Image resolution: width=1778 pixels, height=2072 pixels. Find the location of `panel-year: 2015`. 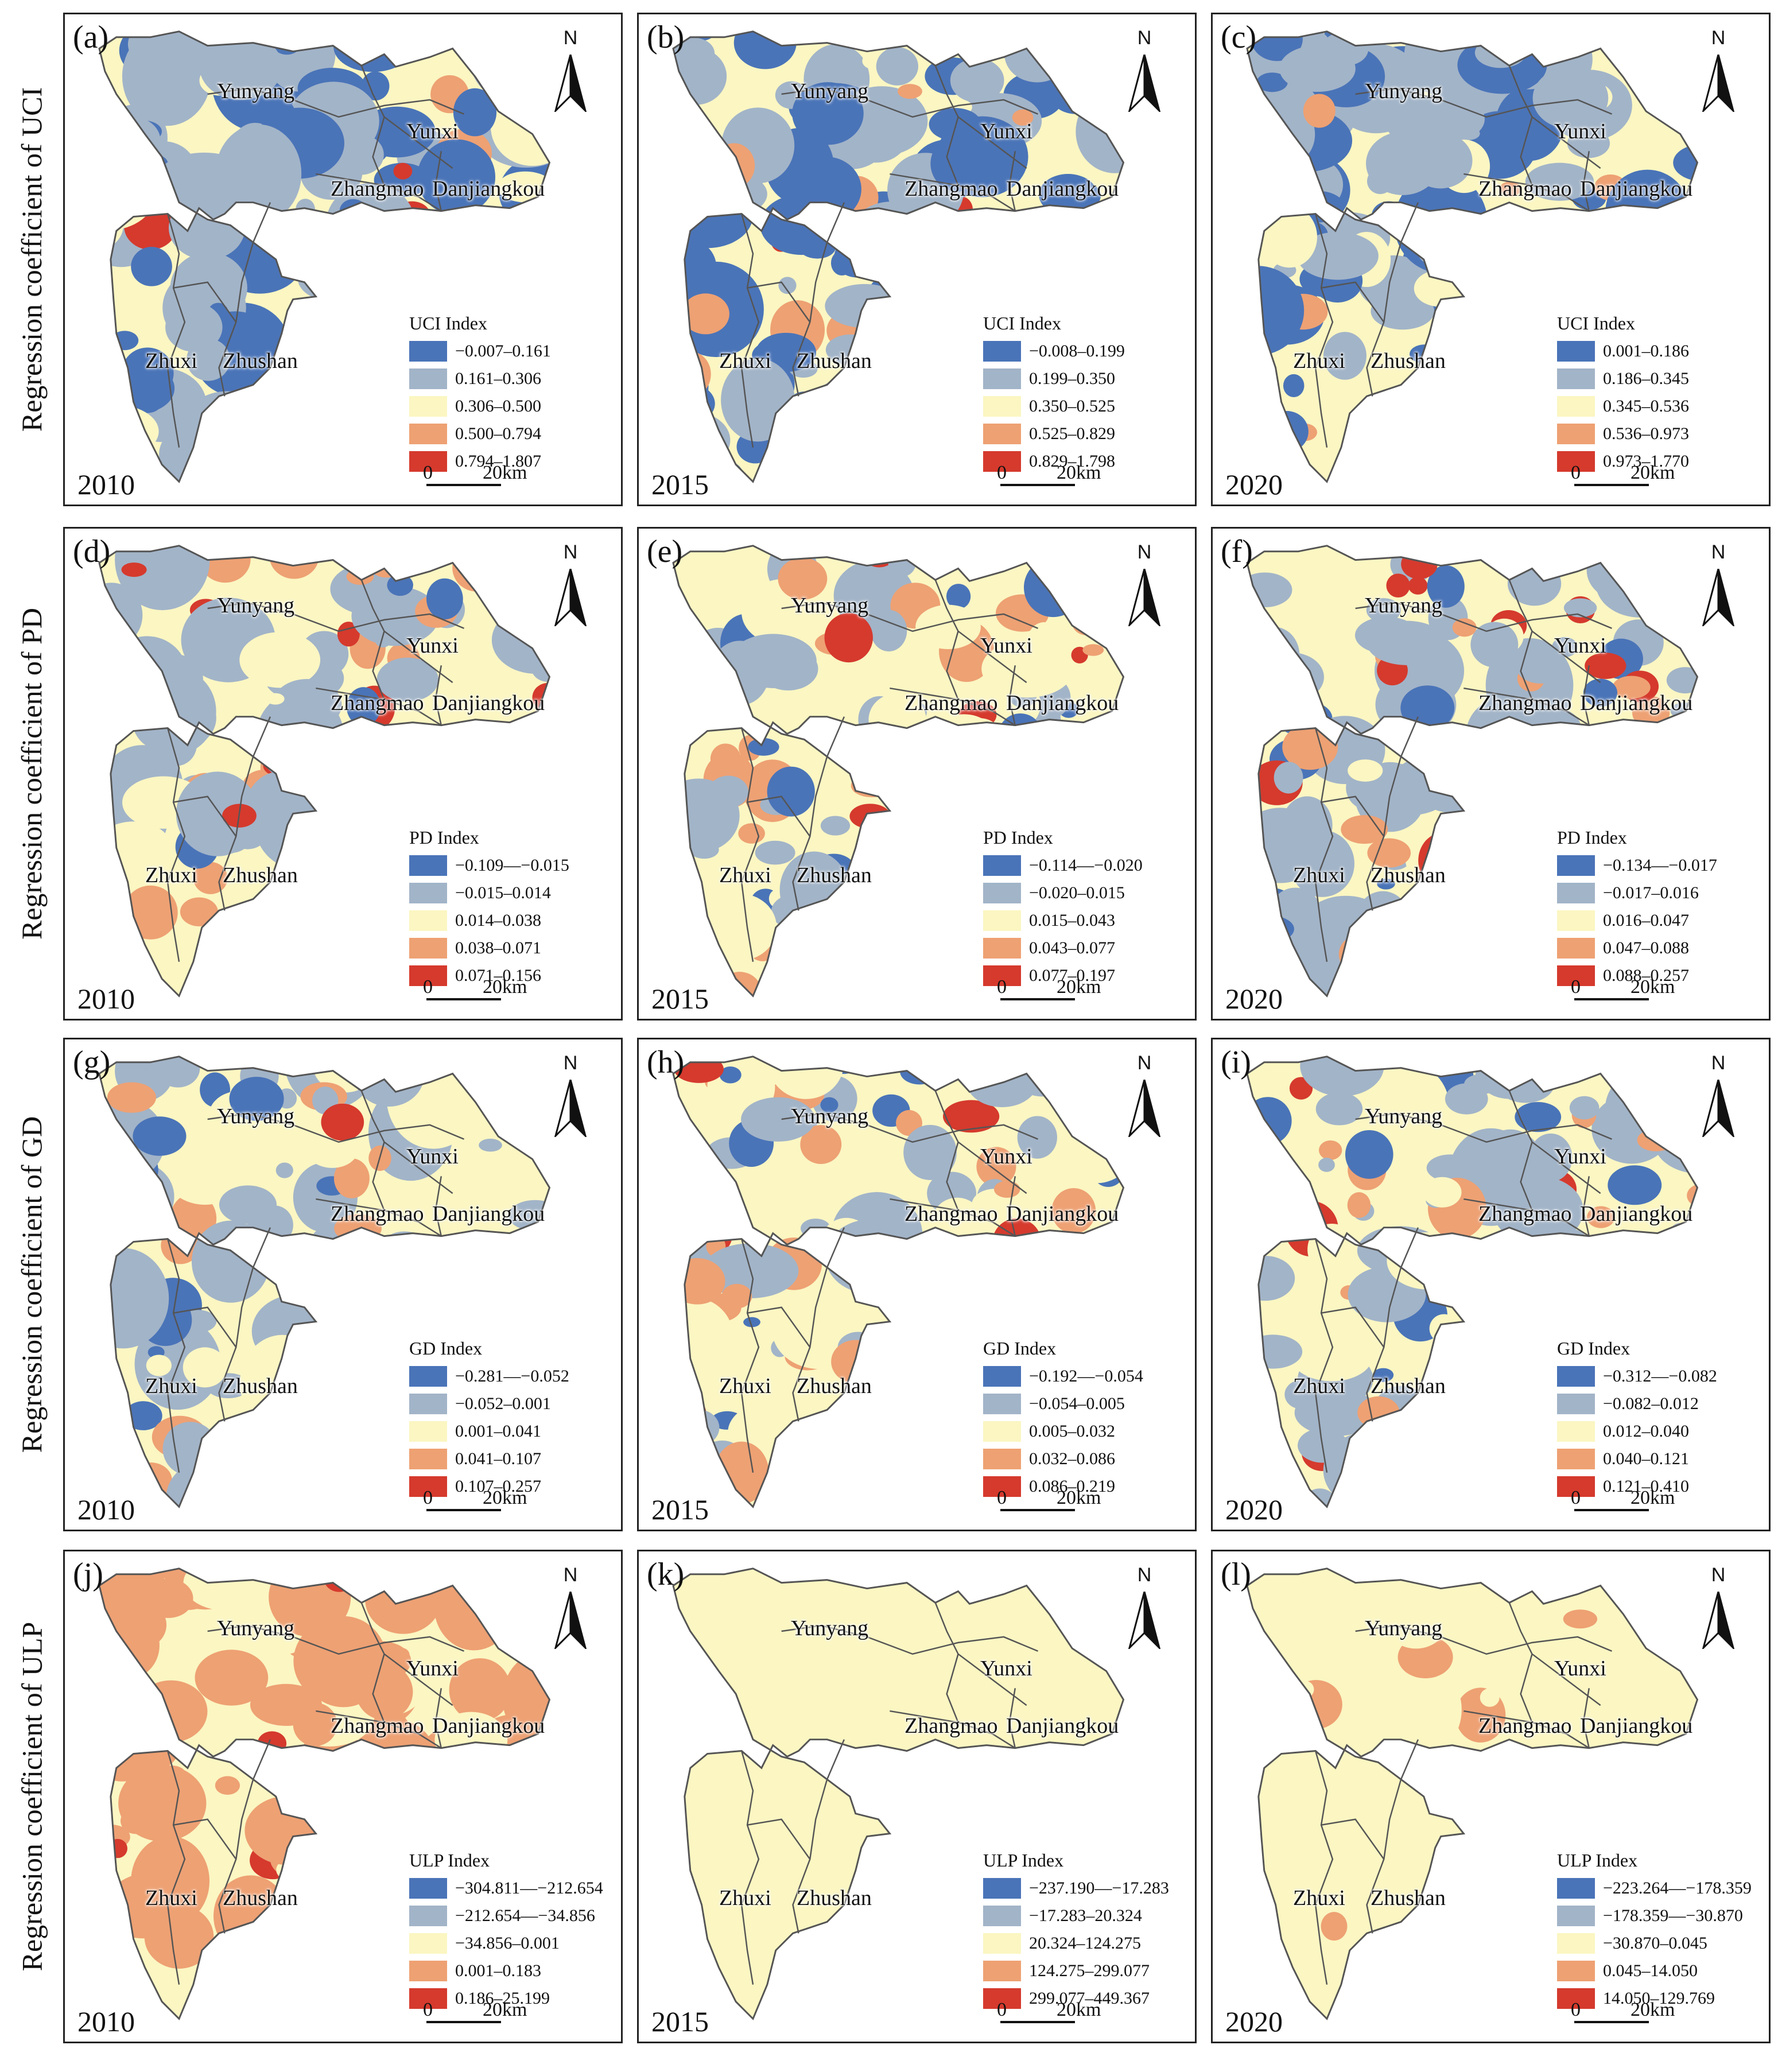

panel-year: 2015 is located at coordinates (680, 1510).